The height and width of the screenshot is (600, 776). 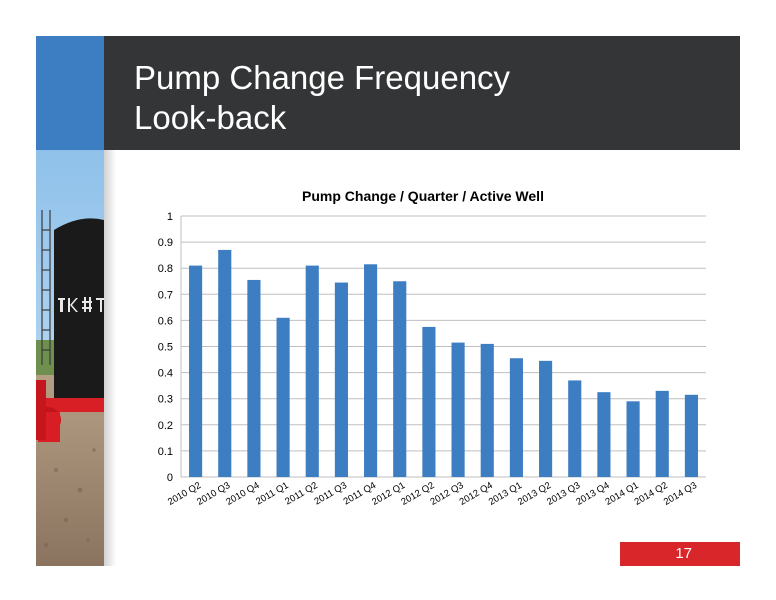 What do you see at coordinates (683, 553) in the screenshot?
I see `page-number: 17` at bounding box center [683, 553].